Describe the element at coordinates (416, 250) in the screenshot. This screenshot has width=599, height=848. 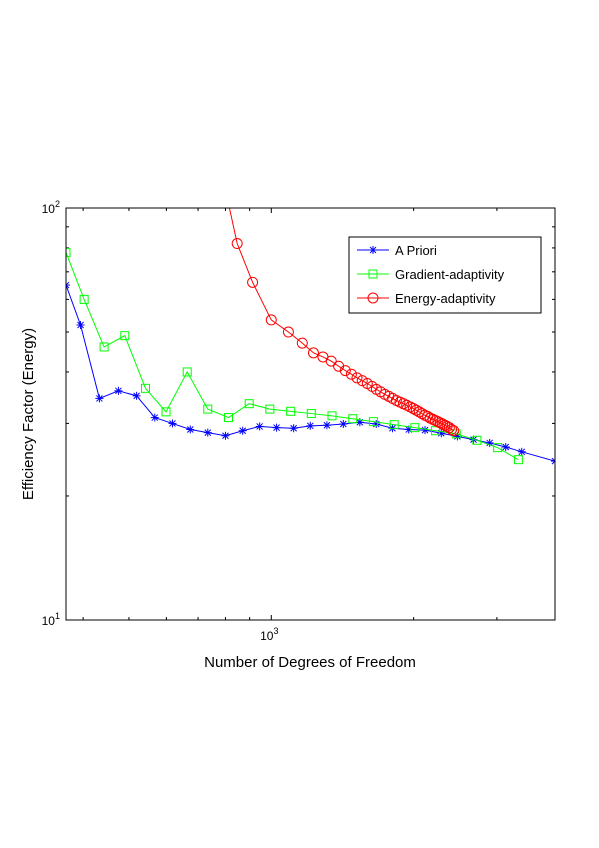
I see `legend-label: A Priori` at that location.